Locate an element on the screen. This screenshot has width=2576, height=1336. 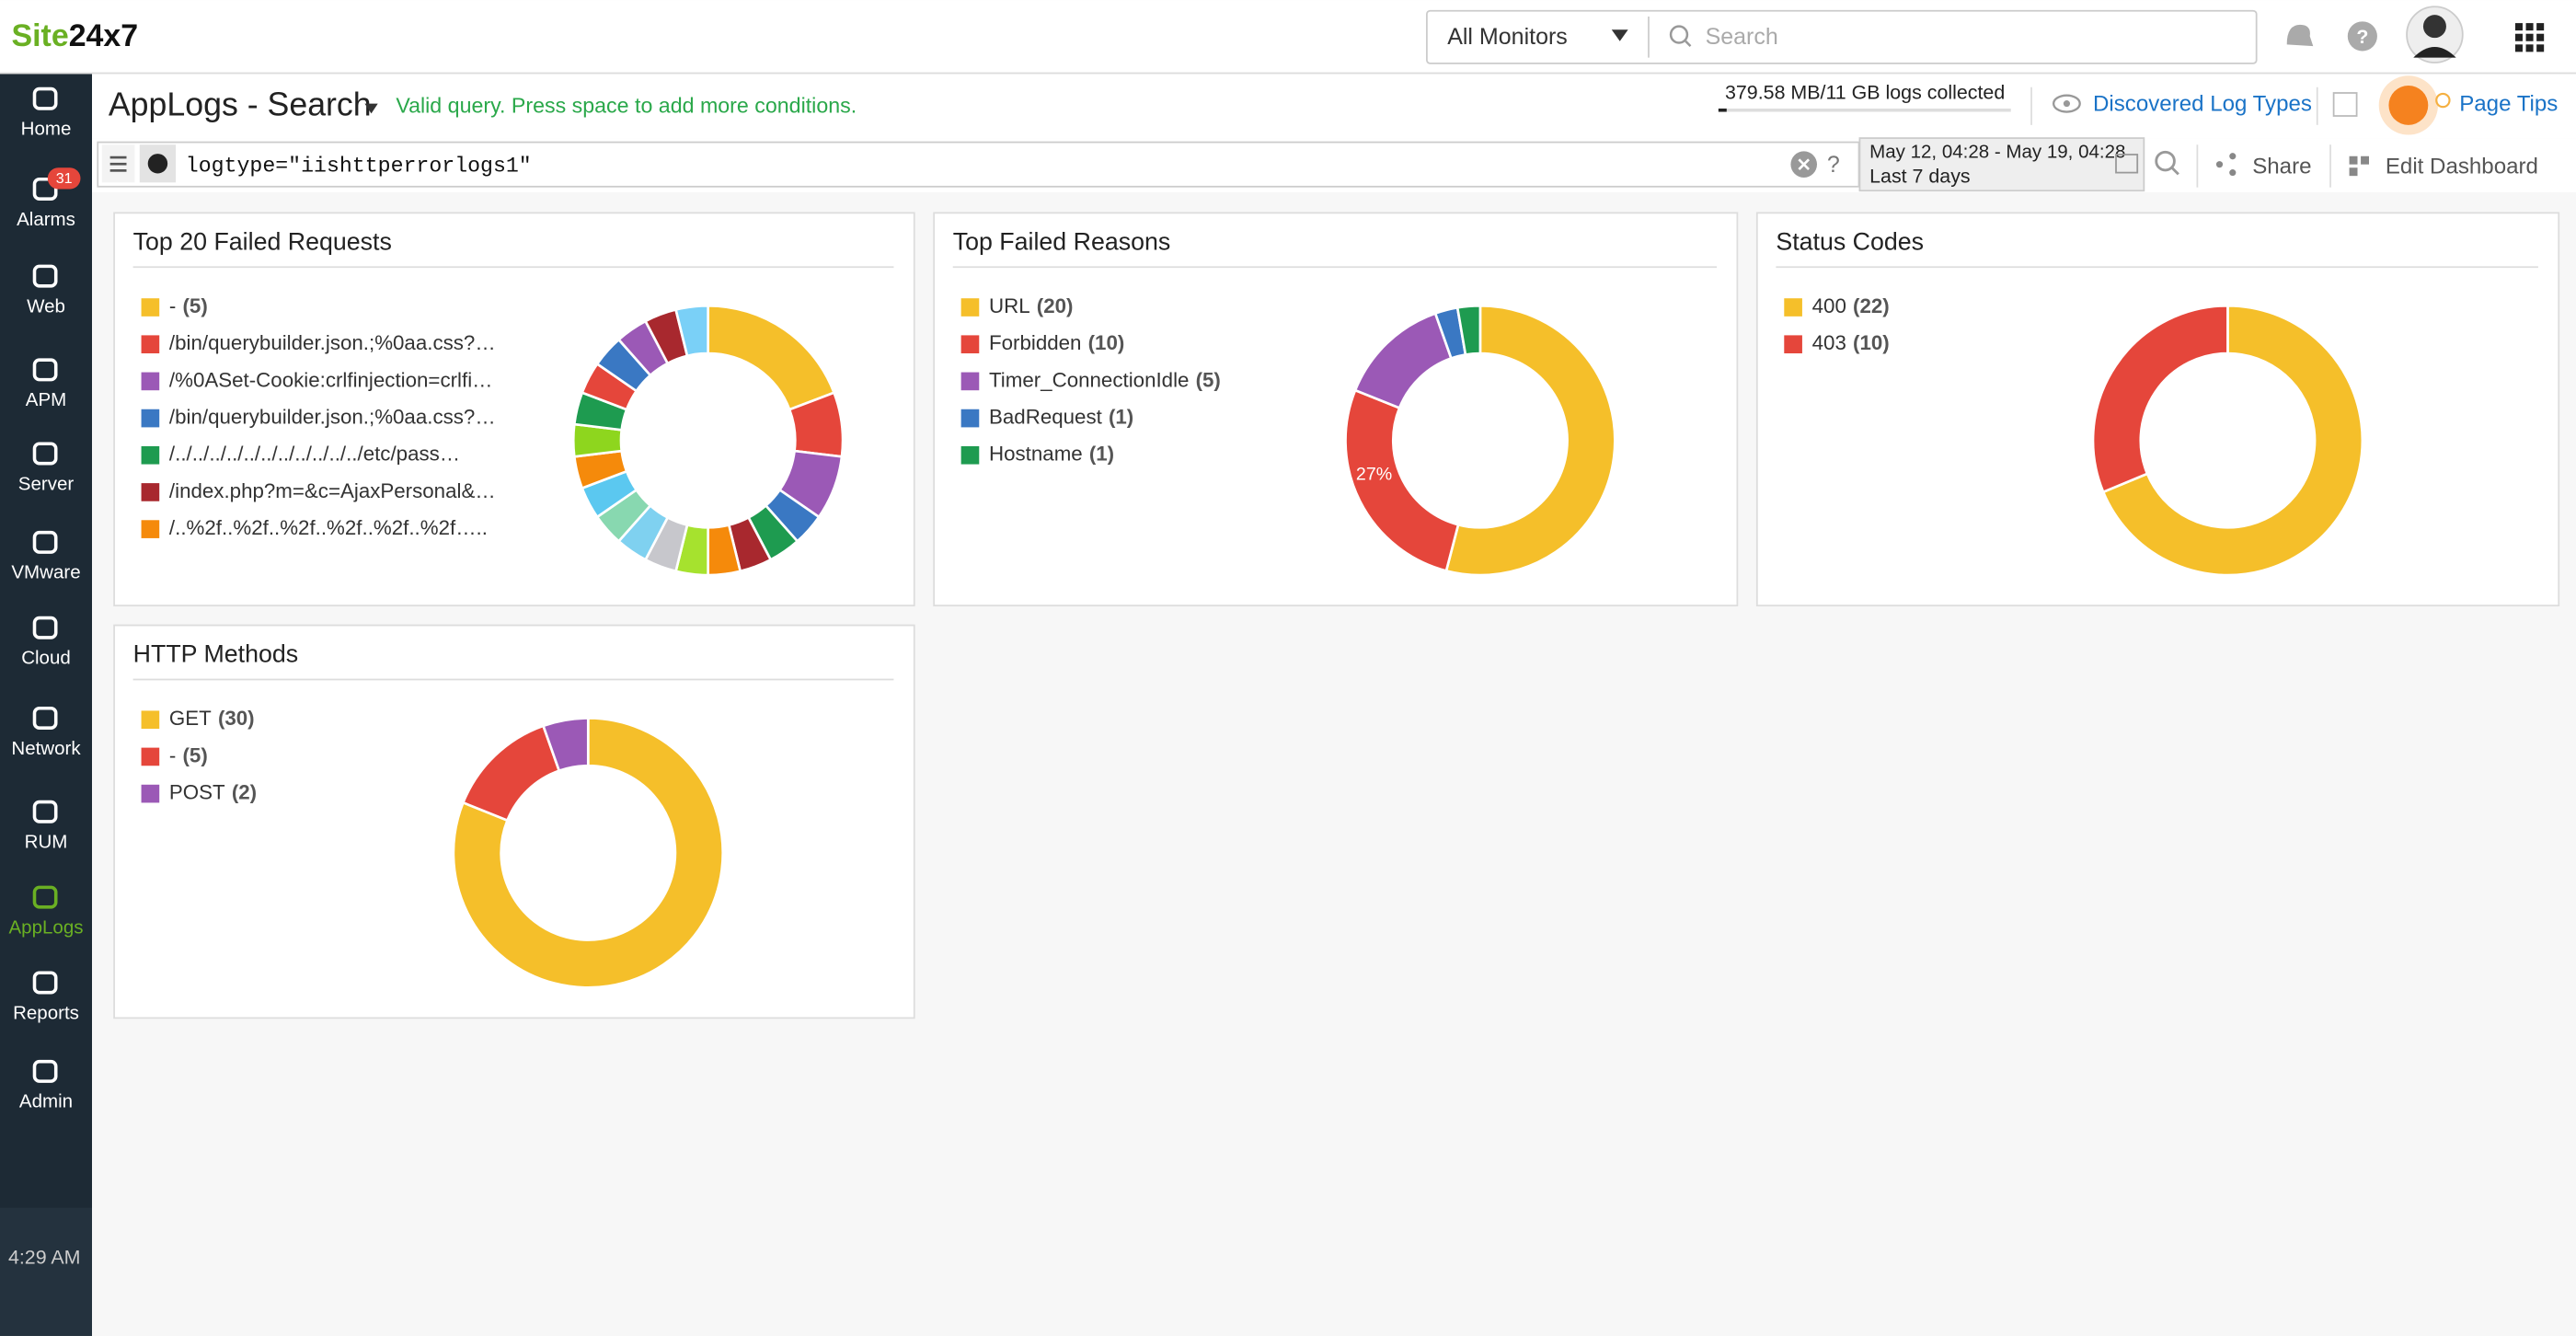
widget-title: Top 20 Failed Requests is located at coordinates (262, 241).